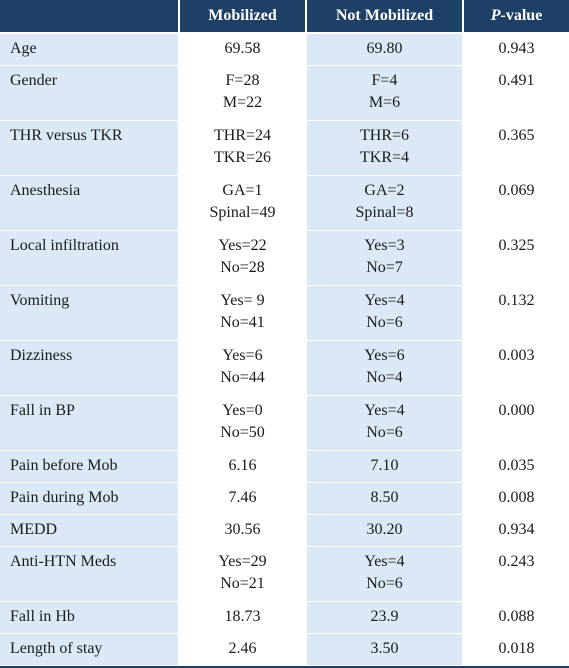  What do you see at coordinates (90, 17) in the screenshot?
I see `header-variable` at bounding box center [90, 17].